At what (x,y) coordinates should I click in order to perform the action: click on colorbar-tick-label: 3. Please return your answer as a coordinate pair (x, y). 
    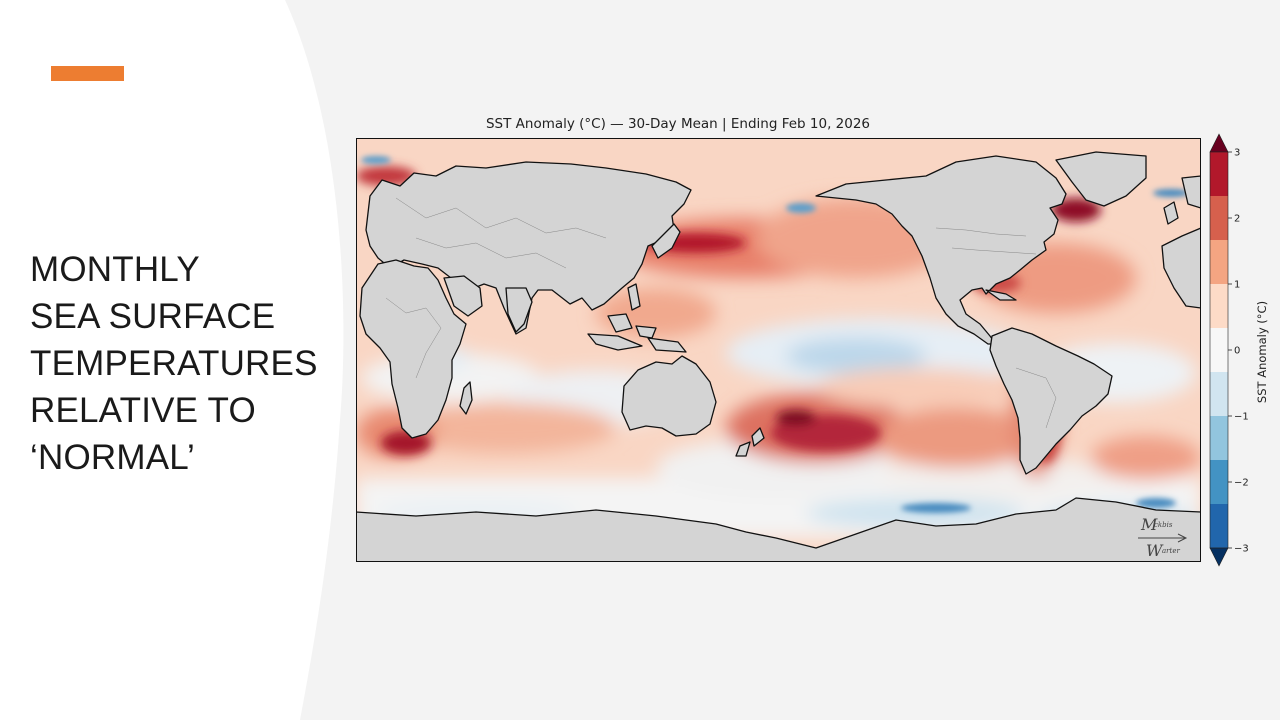
    Looking at the image, I should click on (1237, 153).